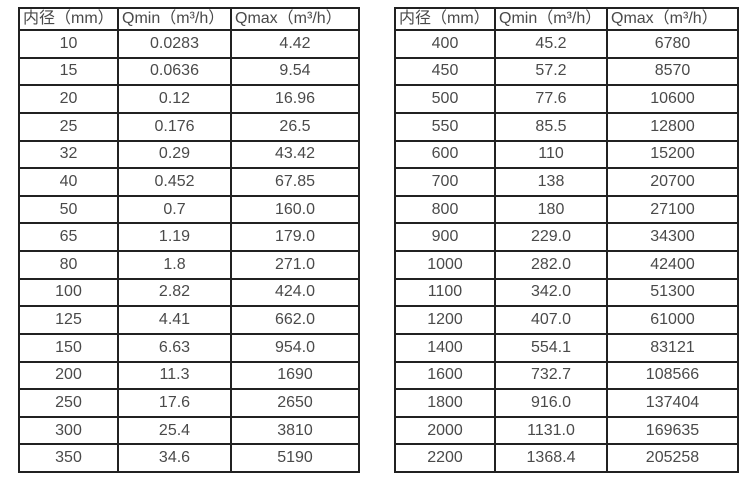 The width and height of the screenshot is (750, 483). What do you see at coordinates (174, 99) in the screenshot?
I see `qmin-cell: 0.12` at bounding box center [174, 99].